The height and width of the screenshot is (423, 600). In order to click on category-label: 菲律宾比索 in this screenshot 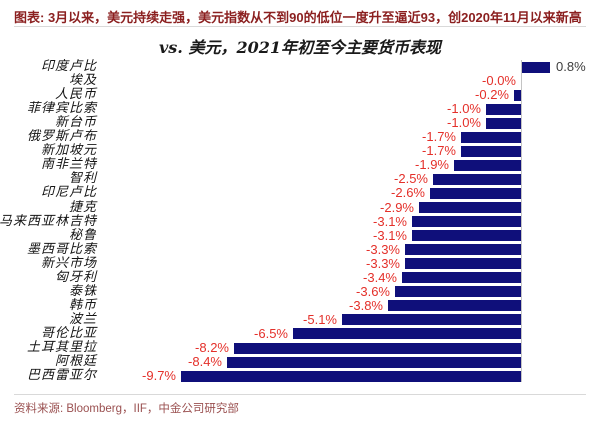, I will do `click(61, 109)`.